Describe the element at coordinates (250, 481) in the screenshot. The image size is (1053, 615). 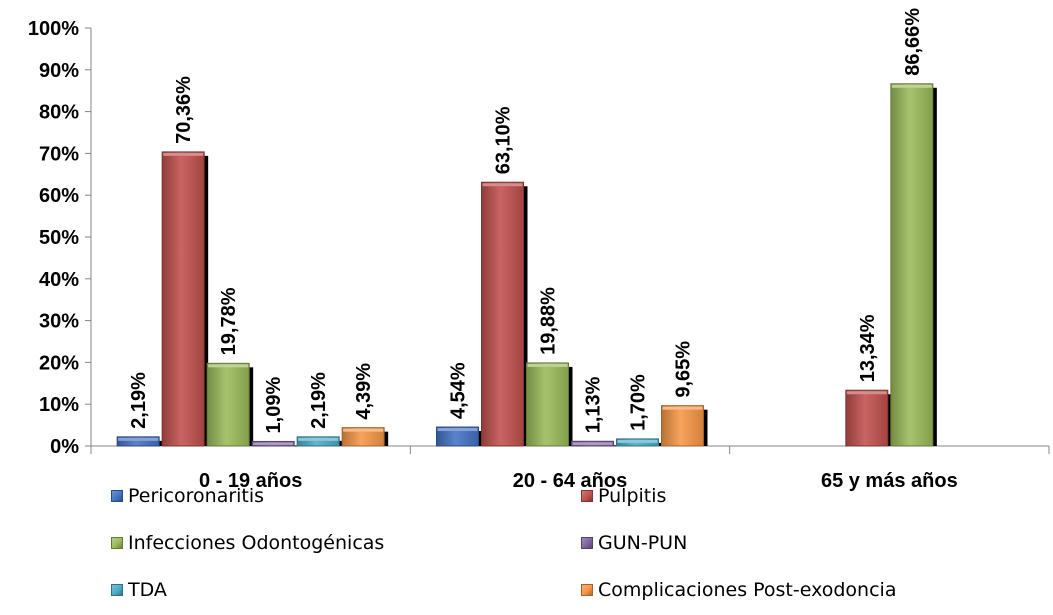
I see `x-category-label: 0 - 19 años` at that location.